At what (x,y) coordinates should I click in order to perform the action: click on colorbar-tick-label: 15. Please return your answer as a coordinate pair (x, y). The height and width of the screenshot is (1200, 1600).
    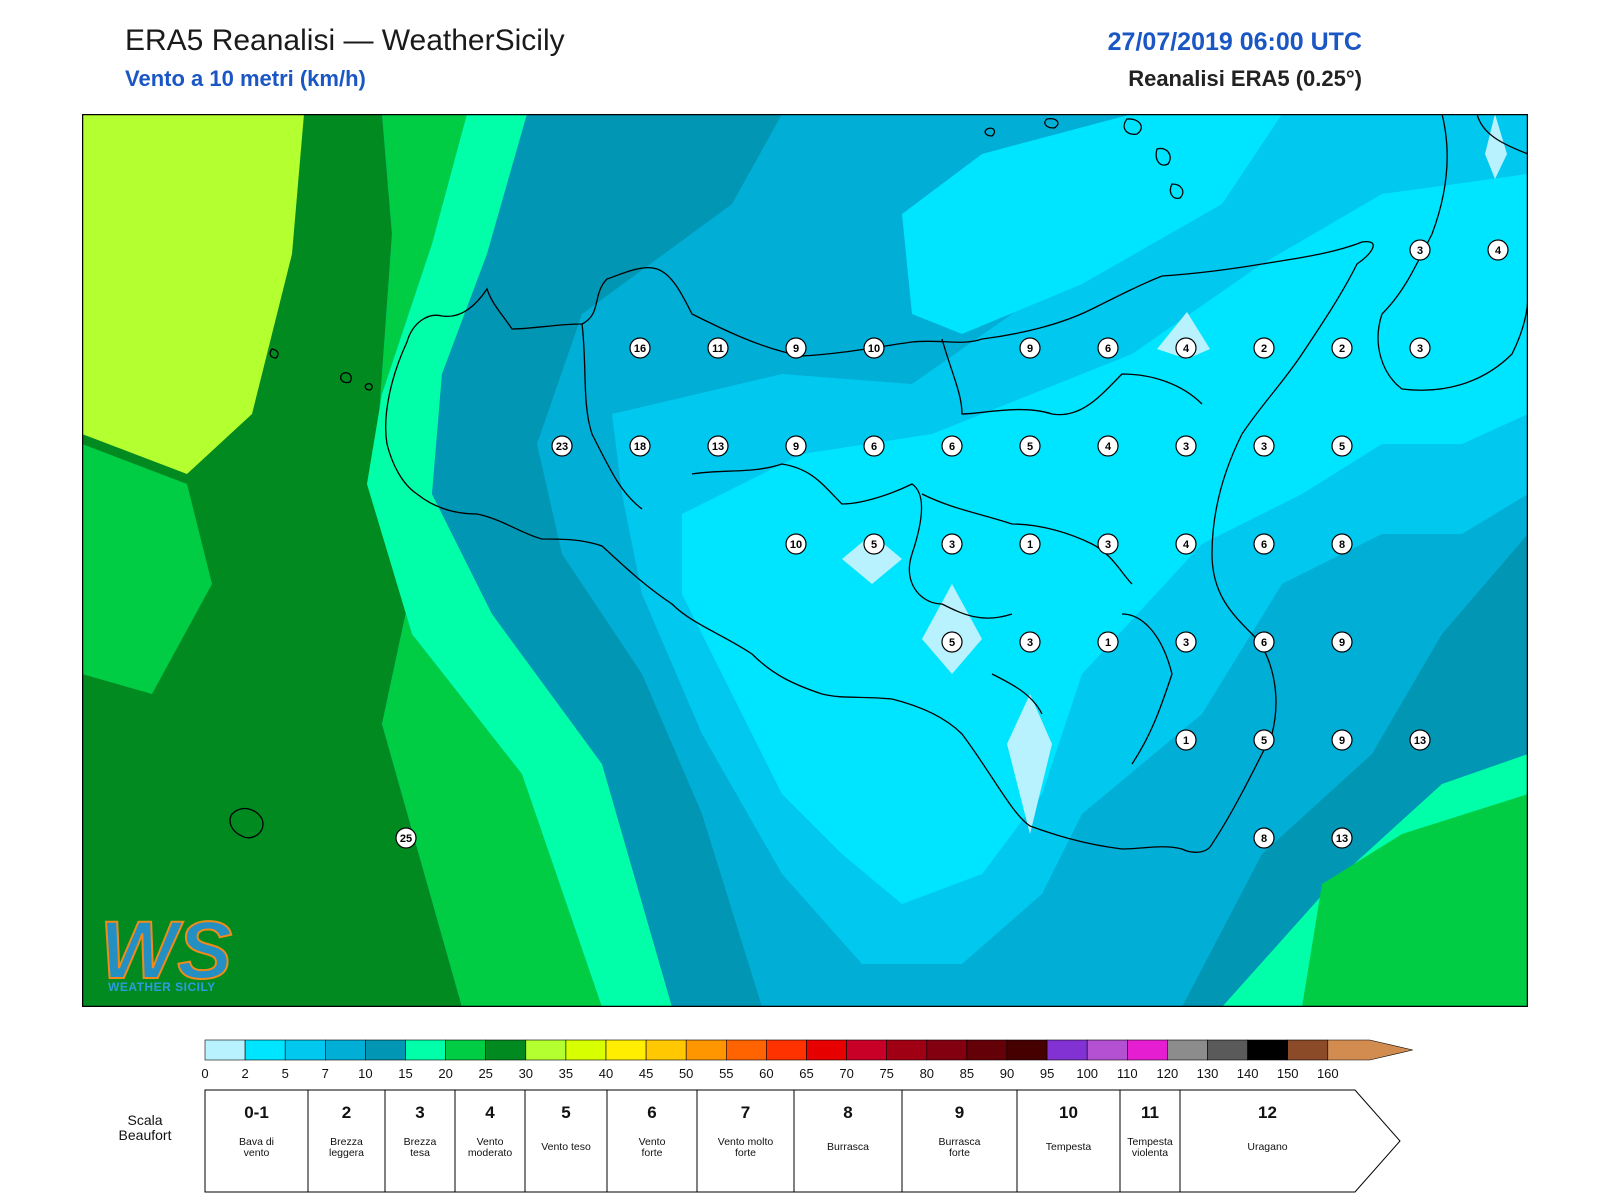
    Looking at the image, I should click on (405, 1073).